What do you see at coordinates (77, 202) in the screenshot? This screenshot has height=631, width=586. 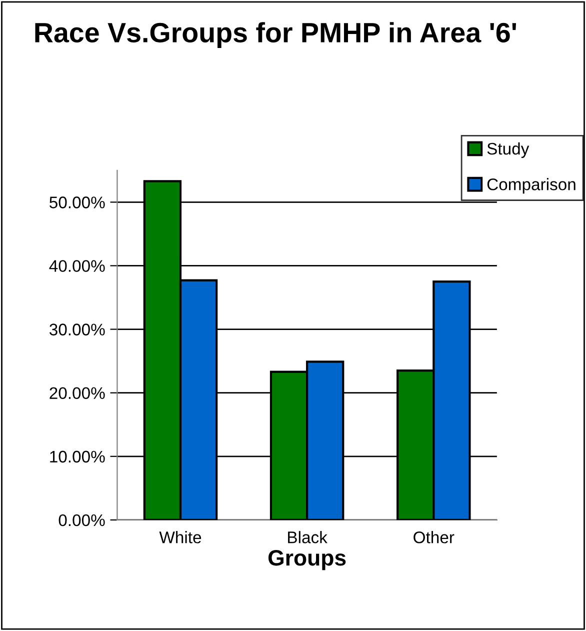 I see `y-tick-label: 50.00%` at bounding box center [77, 202].